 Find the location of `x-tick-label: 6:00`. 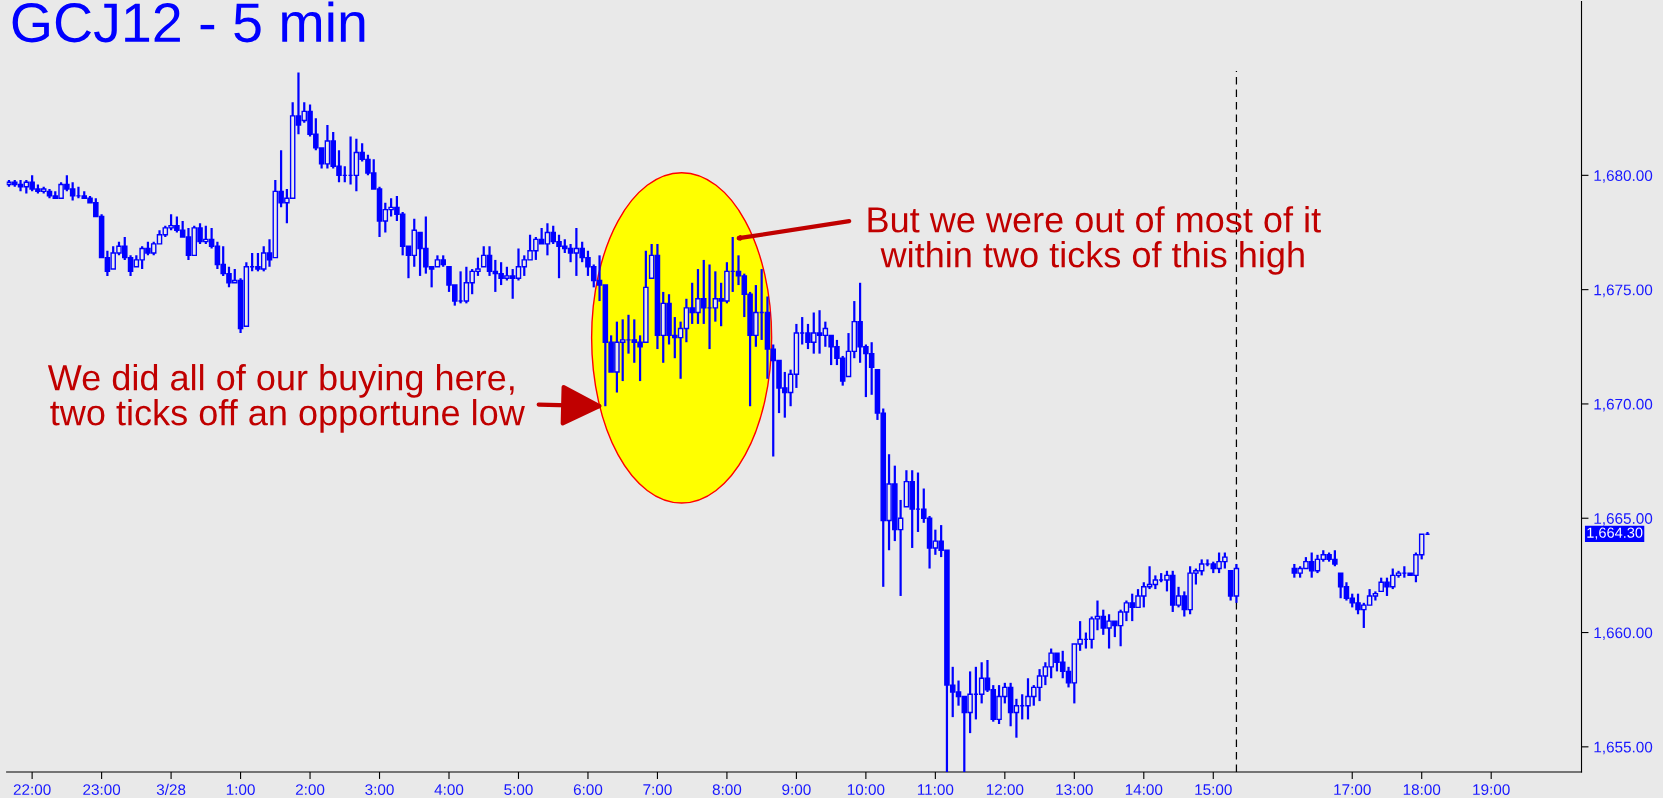

x-tick-label: 6:00 is located at coordinates (588, 790).